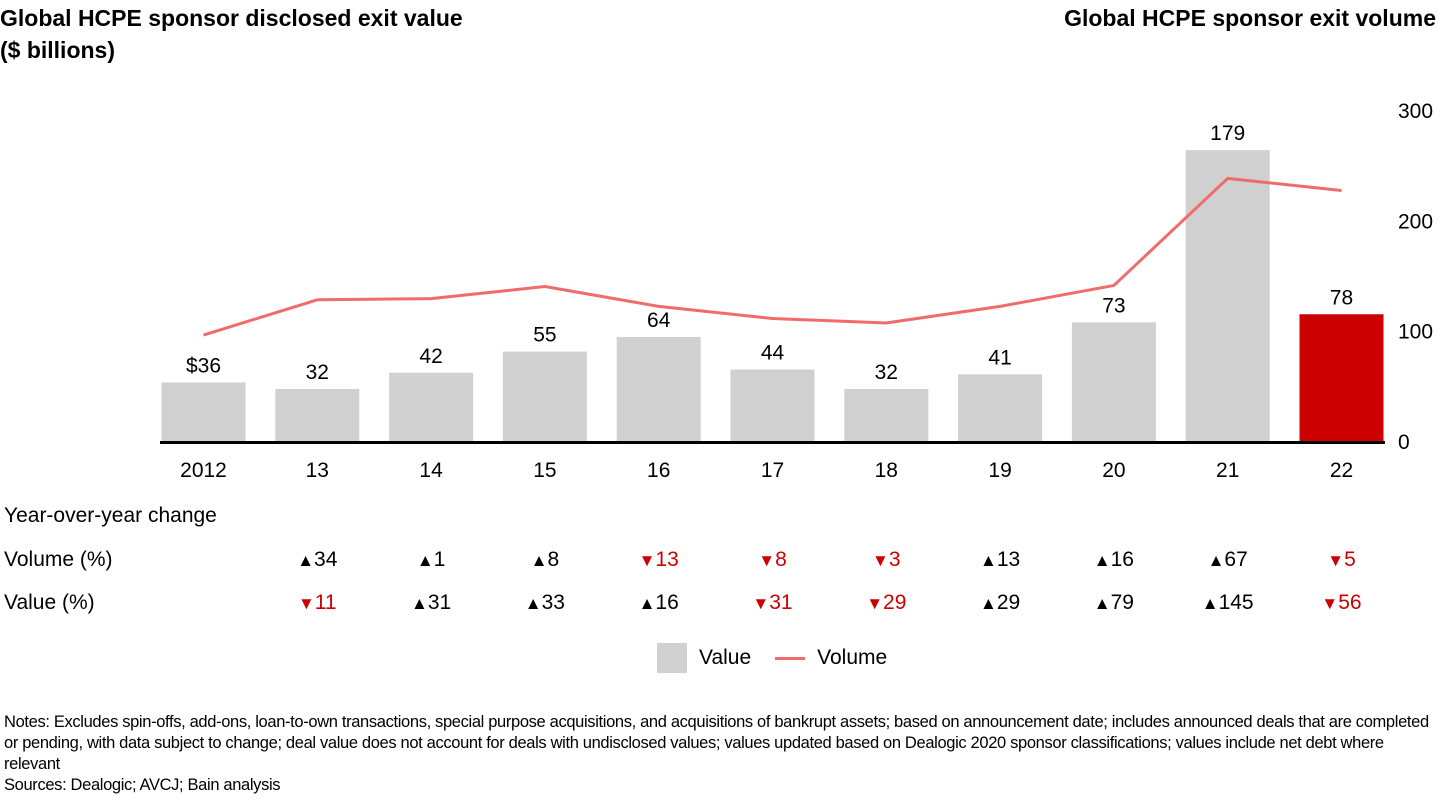  I want to click on yoy-cell-value: 5, so click(1350, 559).